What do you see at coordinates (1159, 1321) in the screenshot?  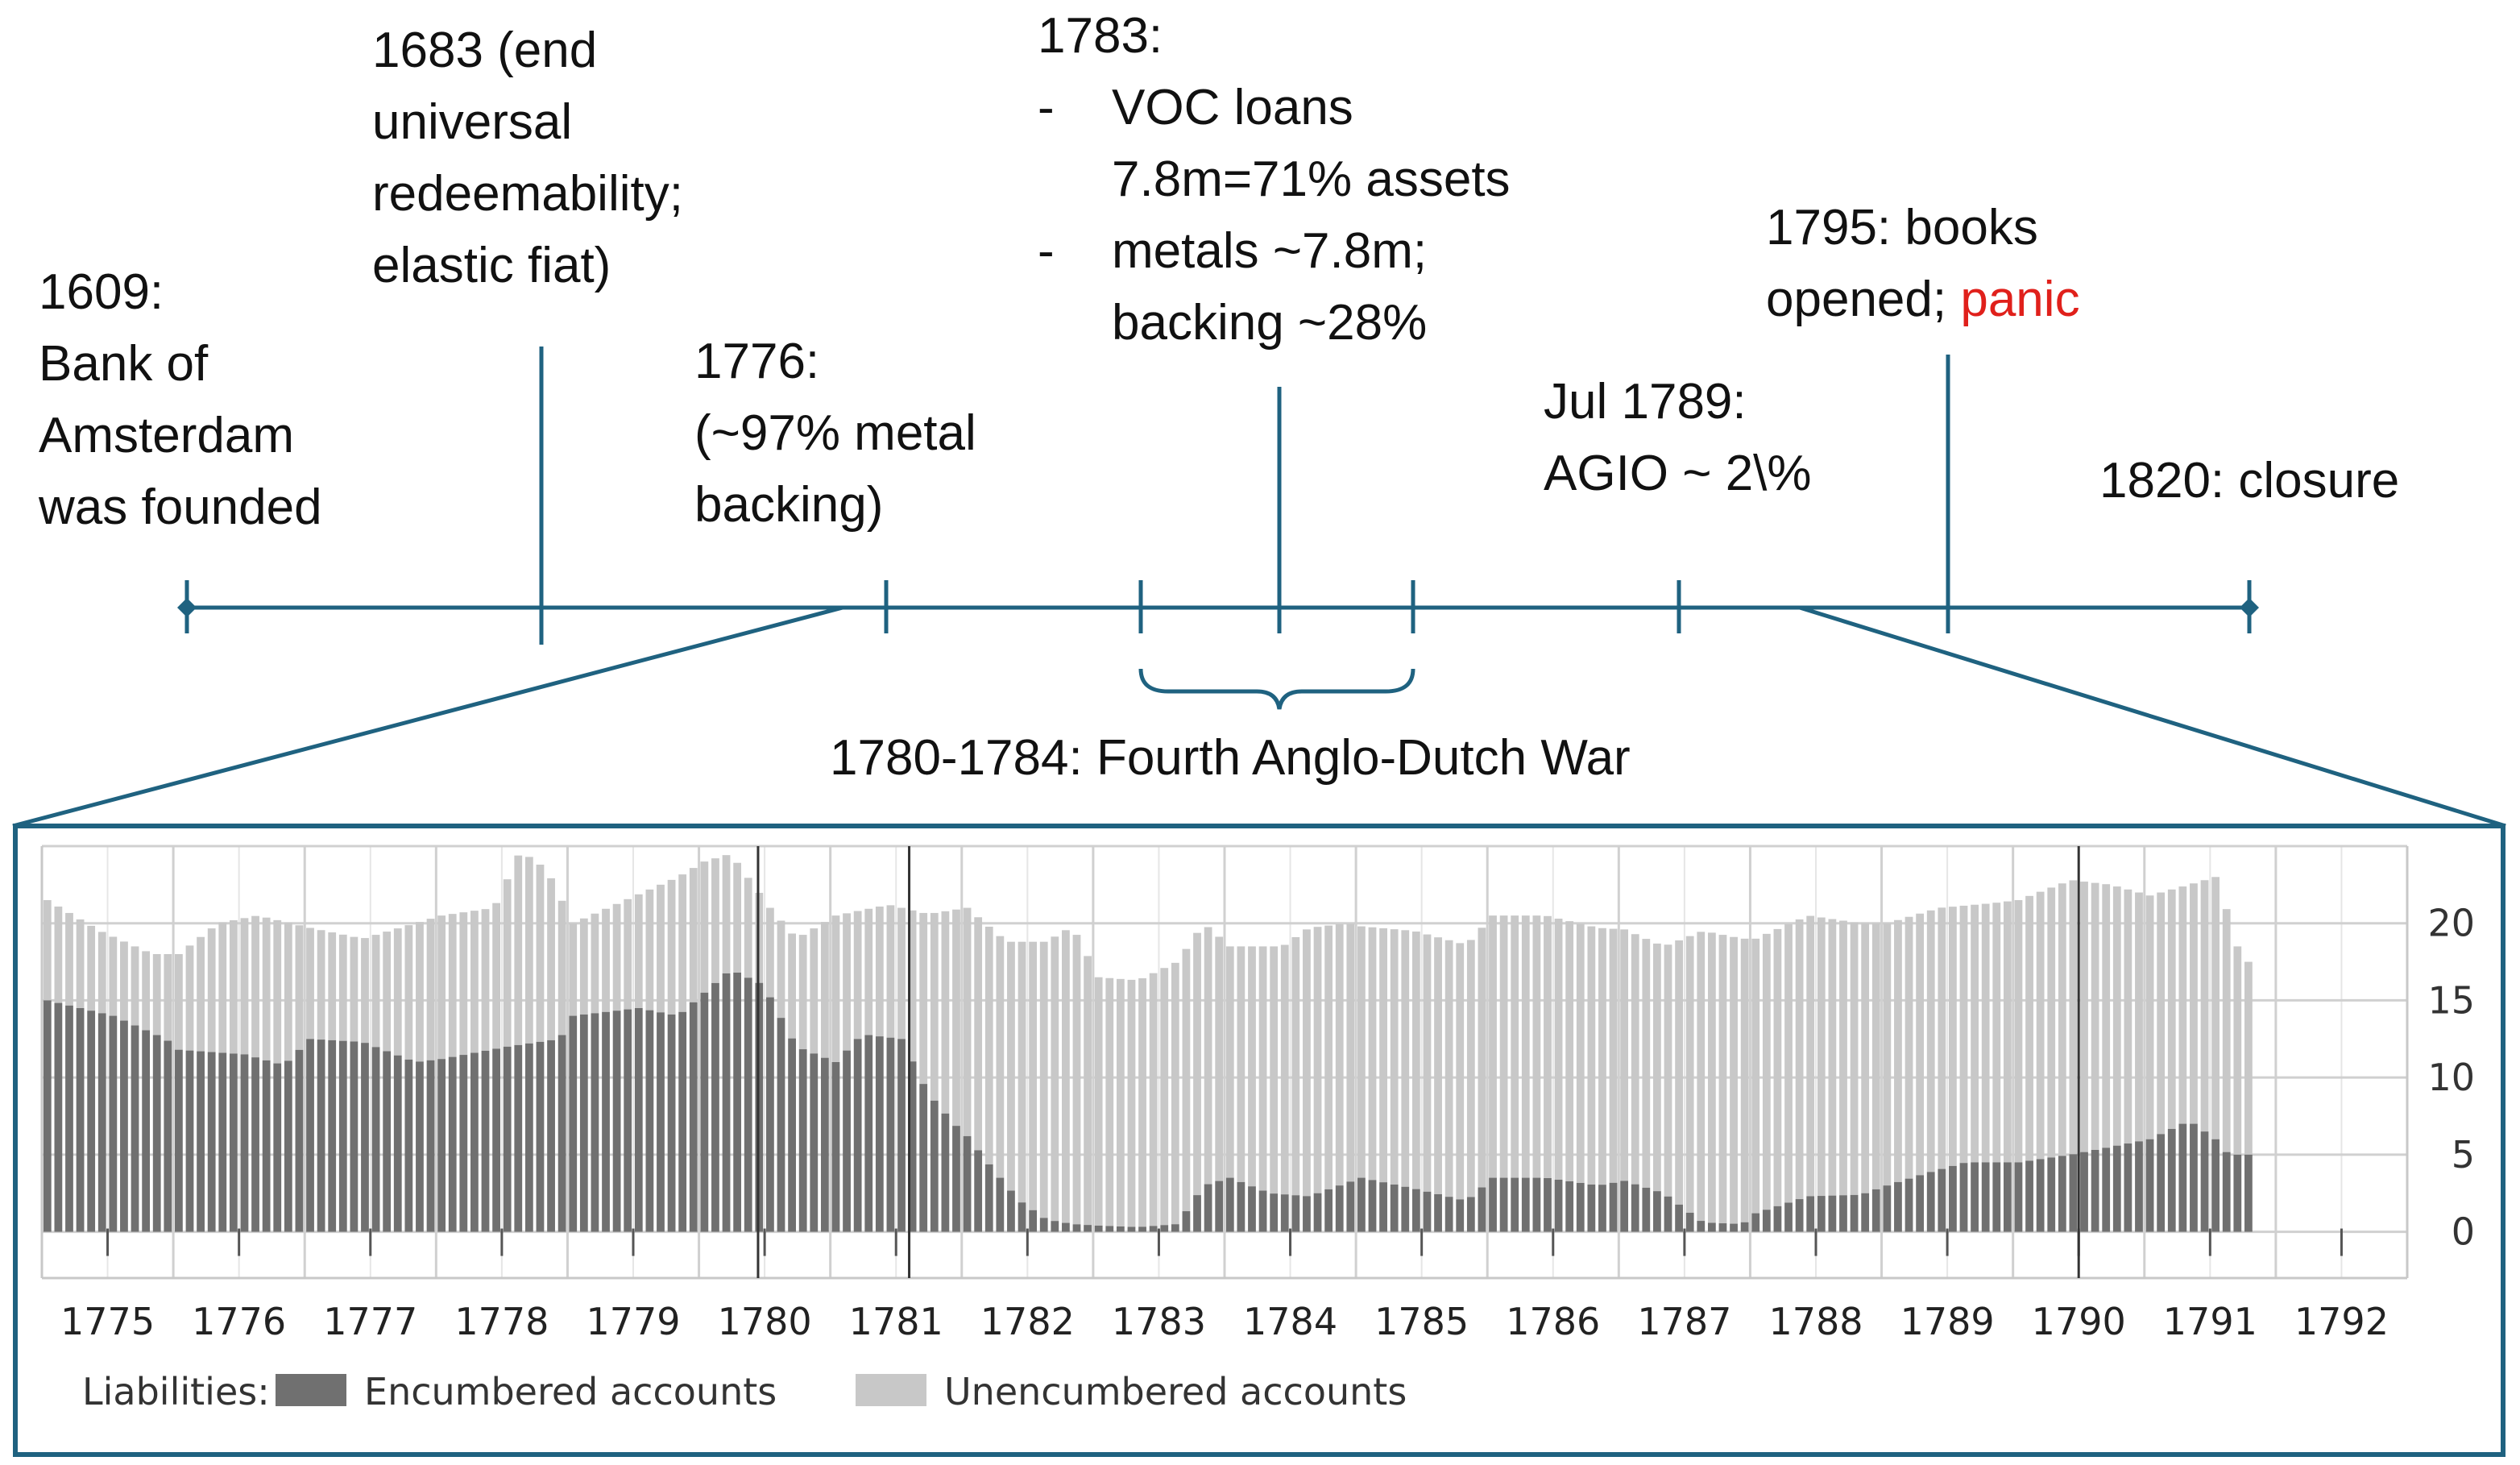 I see `x-tick-label: 1783` at bounding box center [1159, 1321].